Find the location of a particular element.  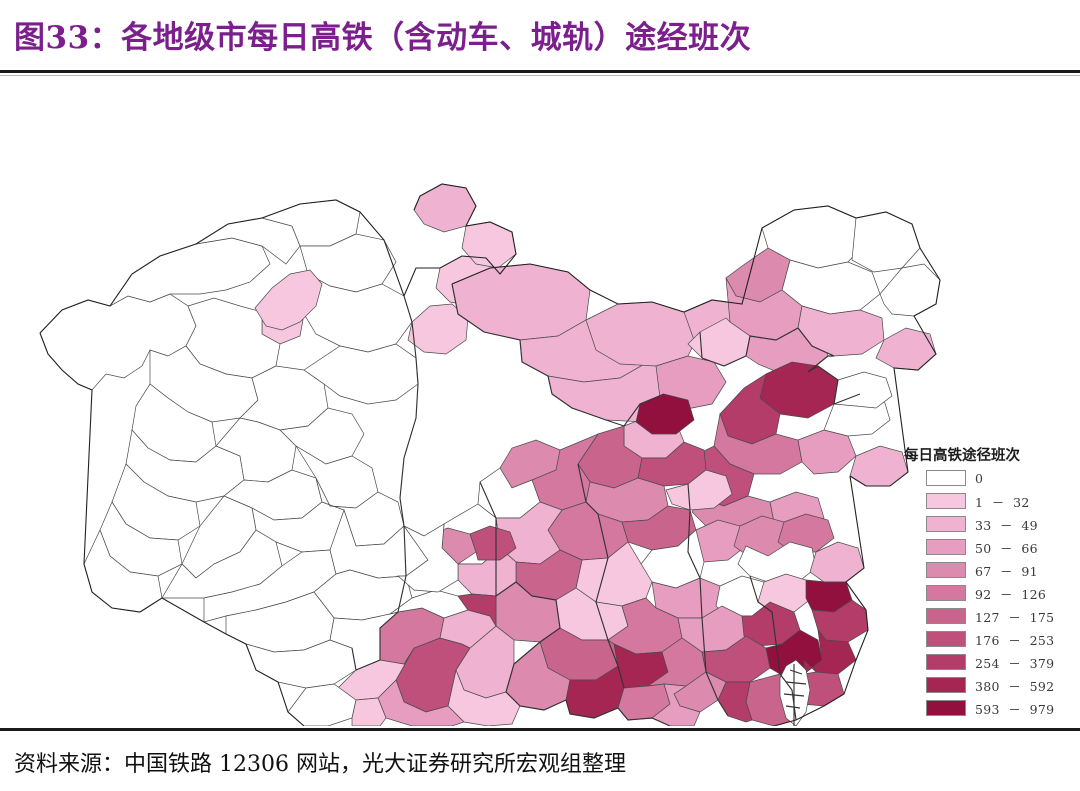

region-south-central is located at coordinates (515, 657).